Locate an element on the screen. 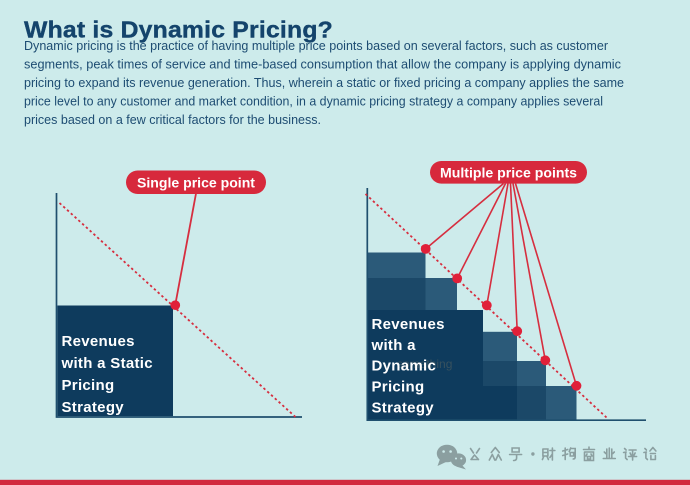 The image size is (690, 485). svg-text: Dynamic is located at coordinates (404, 366).